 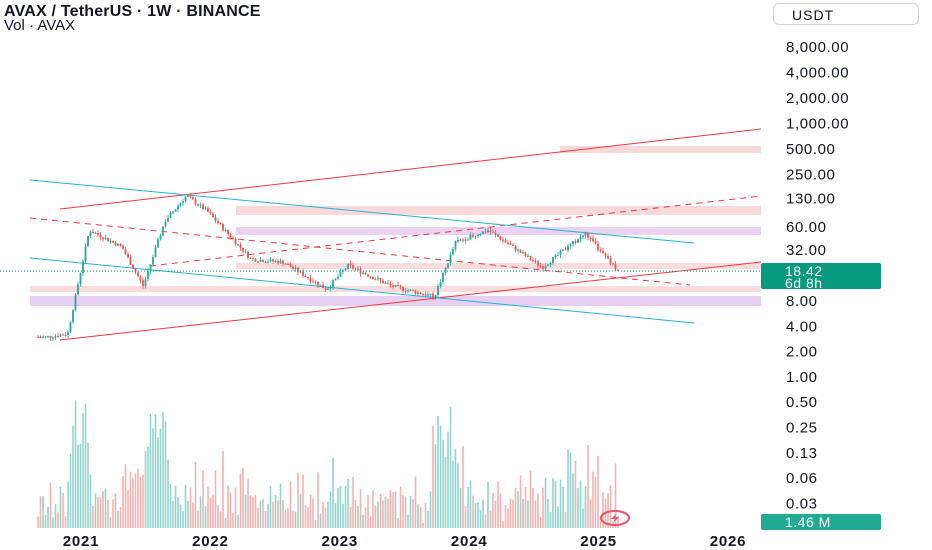 What do you see at coordinates (802, 326) in the screenshot?
I see `y-tick-label: 4.00` at bounding box center [802, 326].